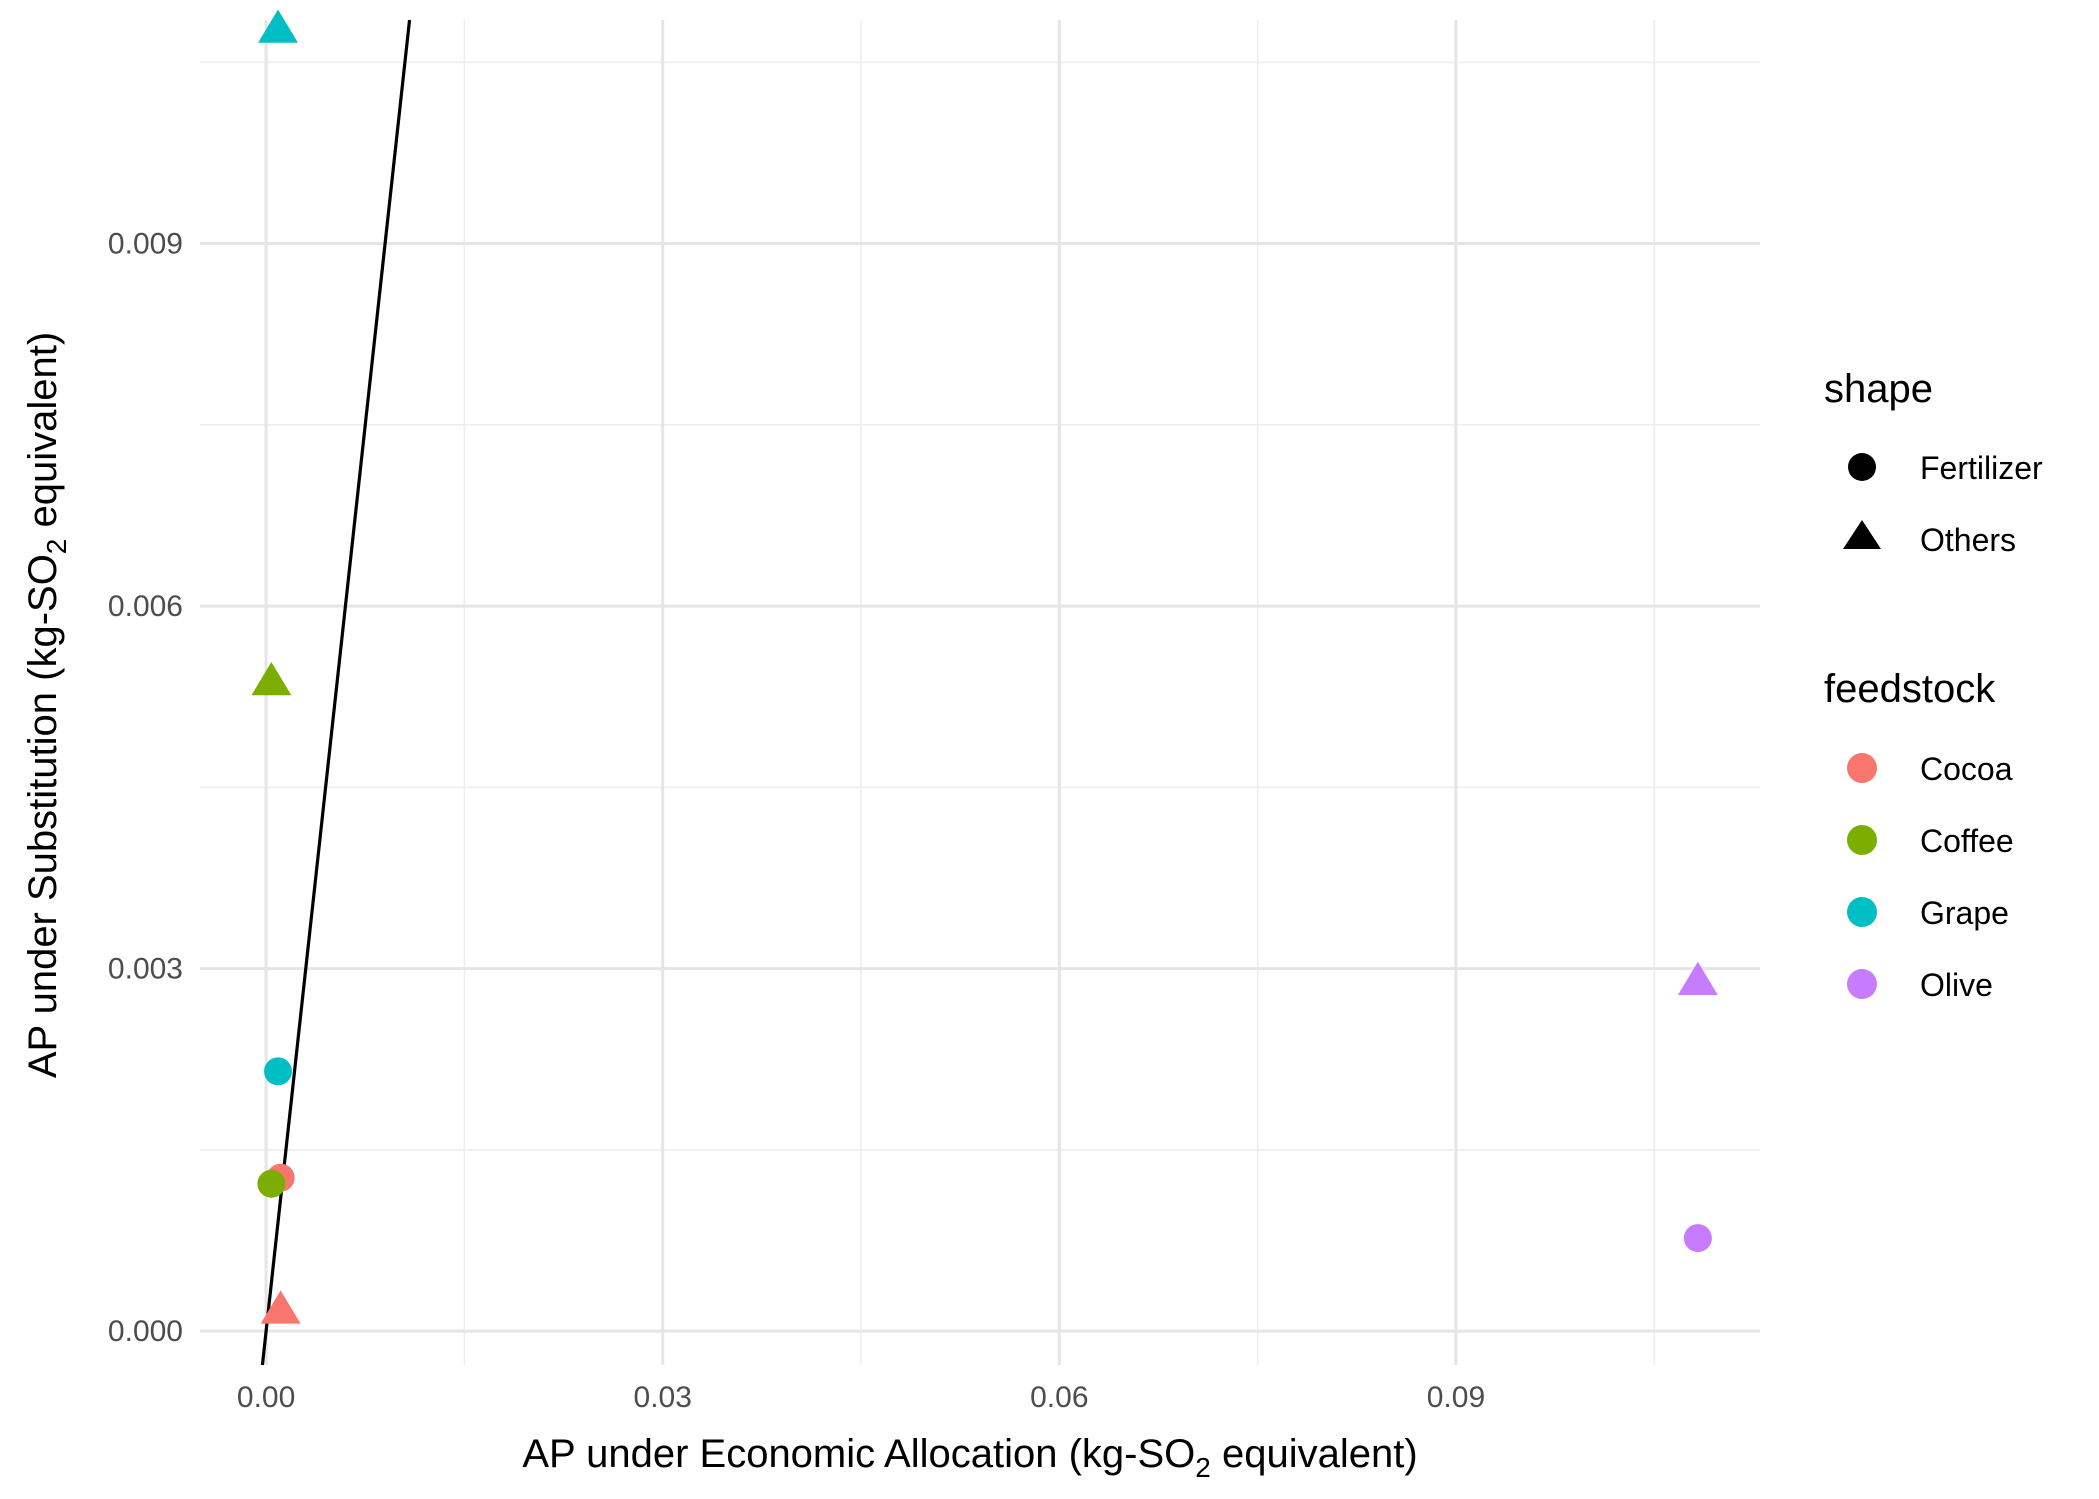  I want to click on x-tick-label: 0.00, so click(266, 1397).